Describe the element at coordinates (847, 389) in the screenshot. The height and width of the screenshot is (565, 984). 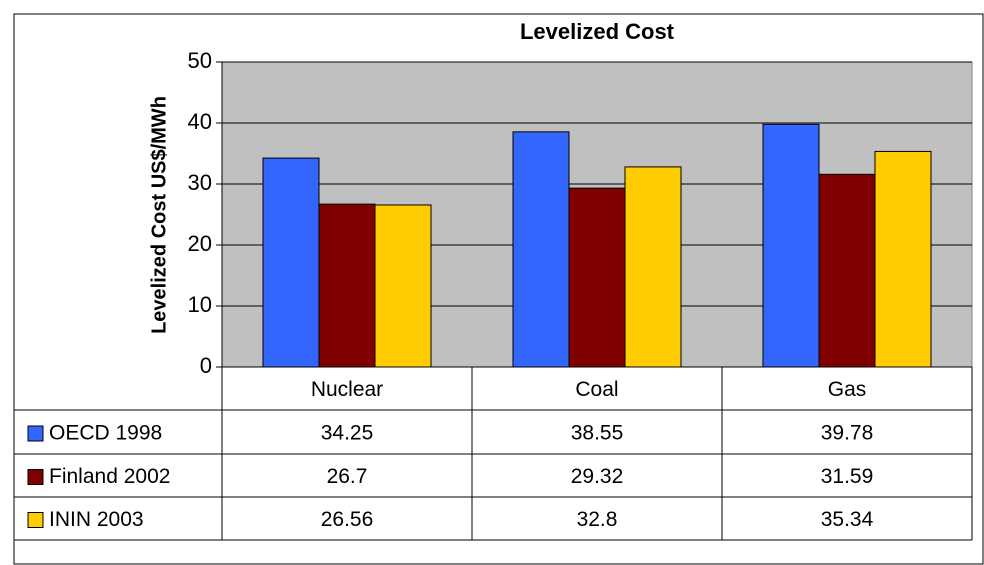
I see `x-tick-label: Gas` at that location.